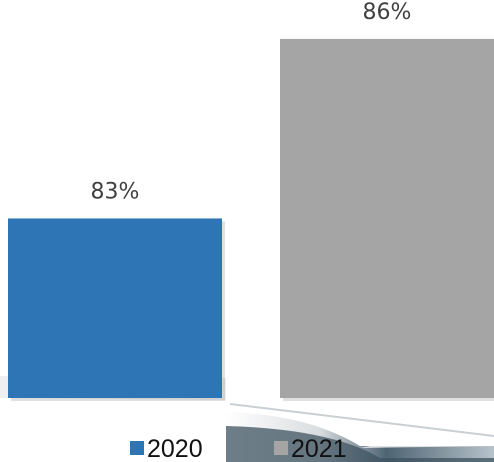 The image size is (494, 462). Describe the element at coordinates (281, 448) in the screenshot. I see `legend-swatch-2021` at that location.